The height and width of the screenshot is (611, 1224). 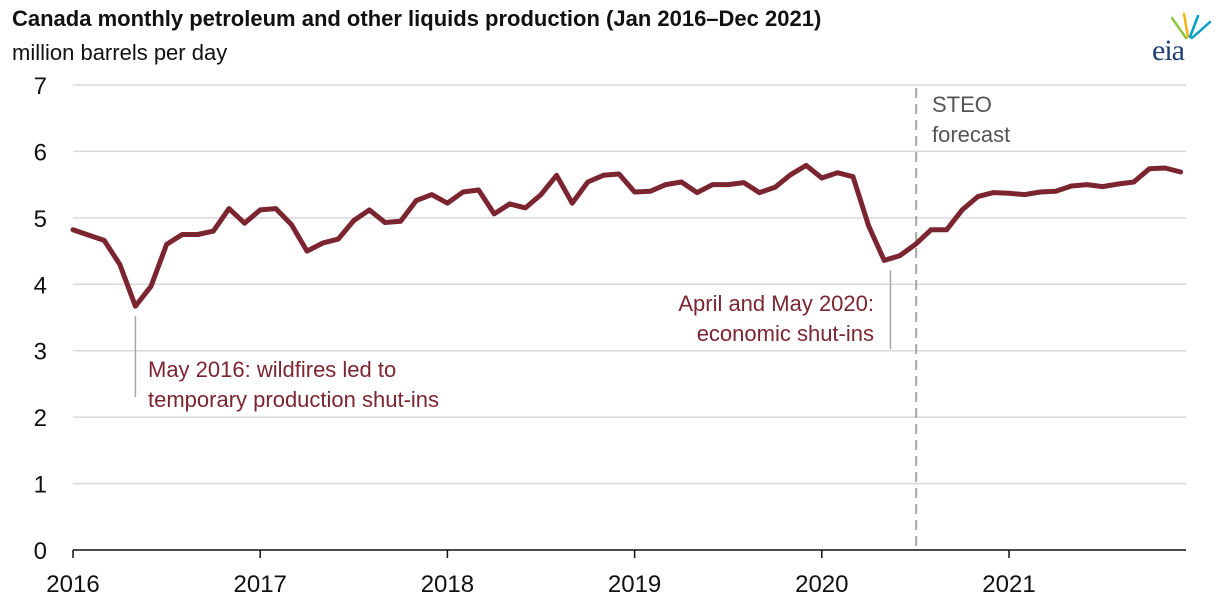 I want to click on y-tick-label-7: 7, so click(x=40, y=86).